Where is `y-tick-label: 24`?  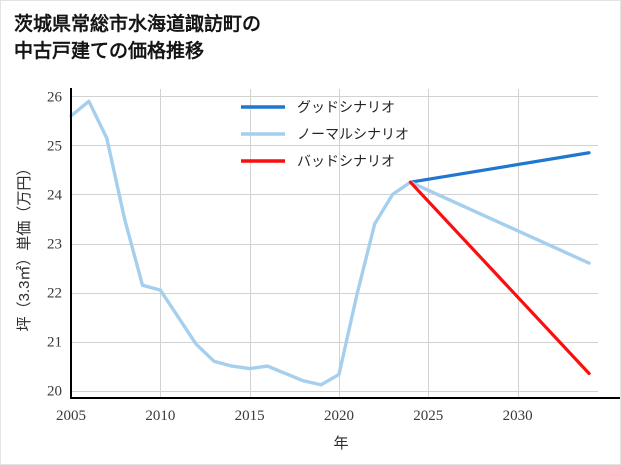
y-tick-label: 24 is located at coordinates (55, 195).